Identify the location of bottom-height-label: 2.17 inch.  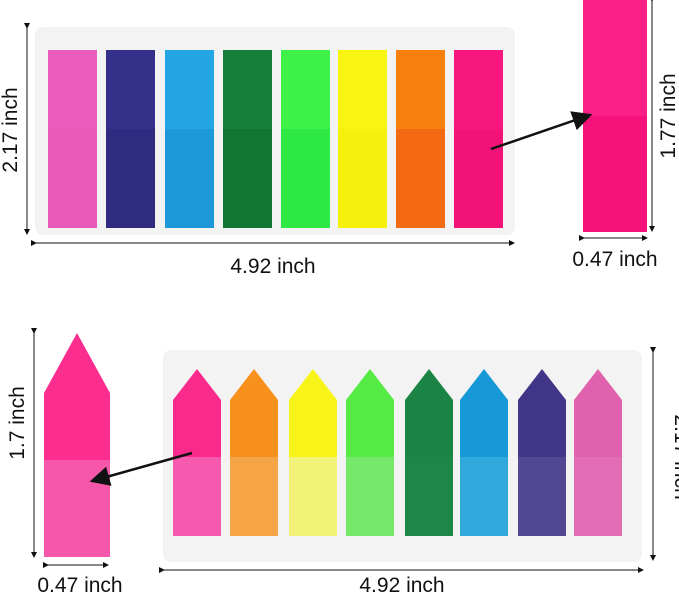
(674, 456).